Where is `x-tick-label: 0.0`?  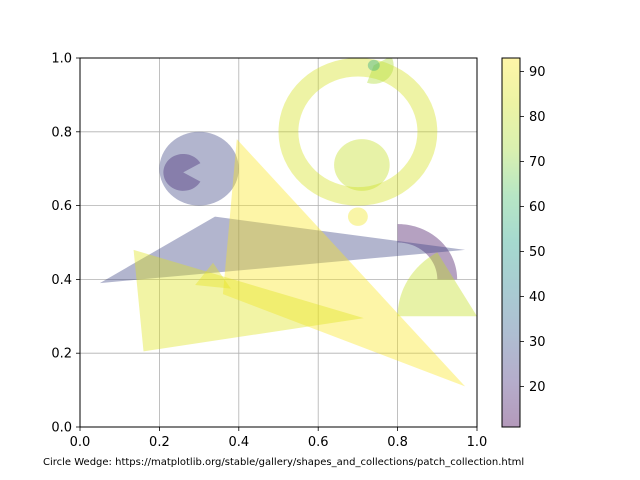 x-tick-label: 0.0 is located at coordinates (80, 442).